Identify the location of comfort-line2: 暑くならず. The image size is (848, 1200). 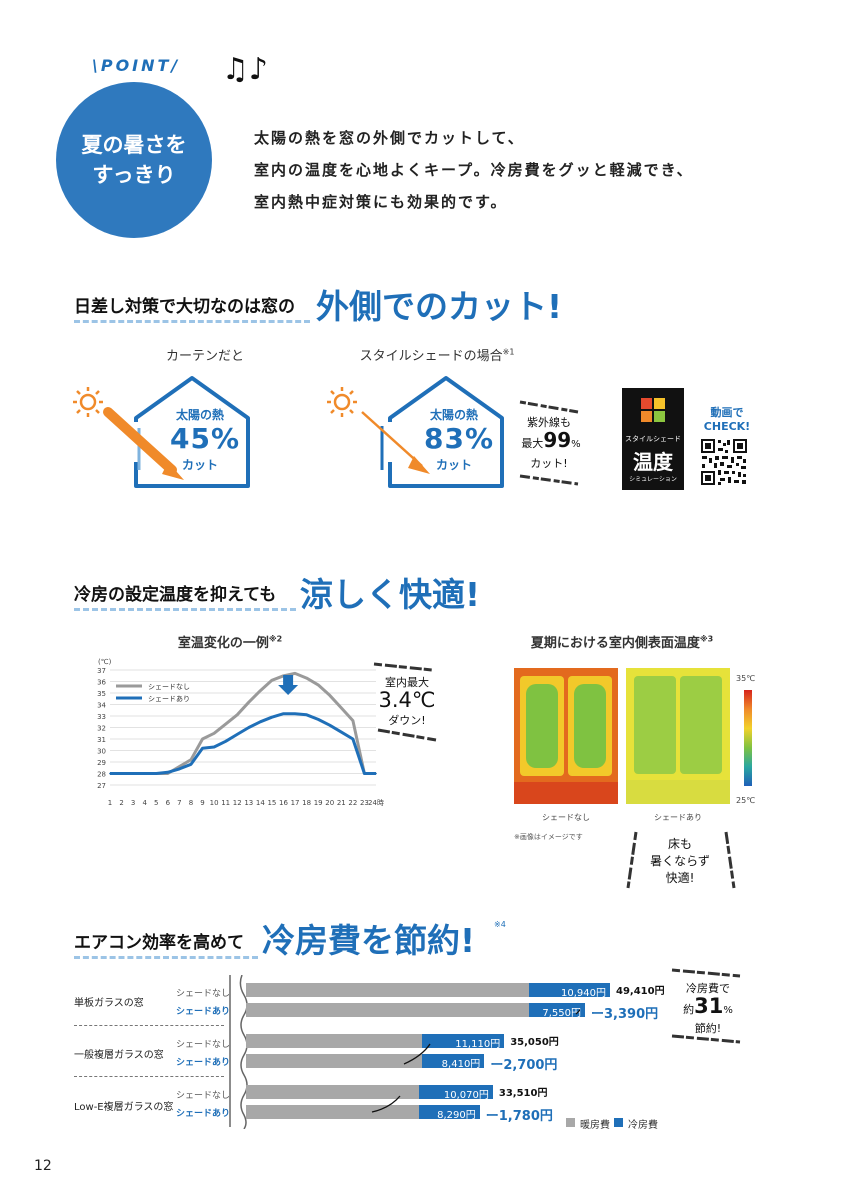
(680, 861).